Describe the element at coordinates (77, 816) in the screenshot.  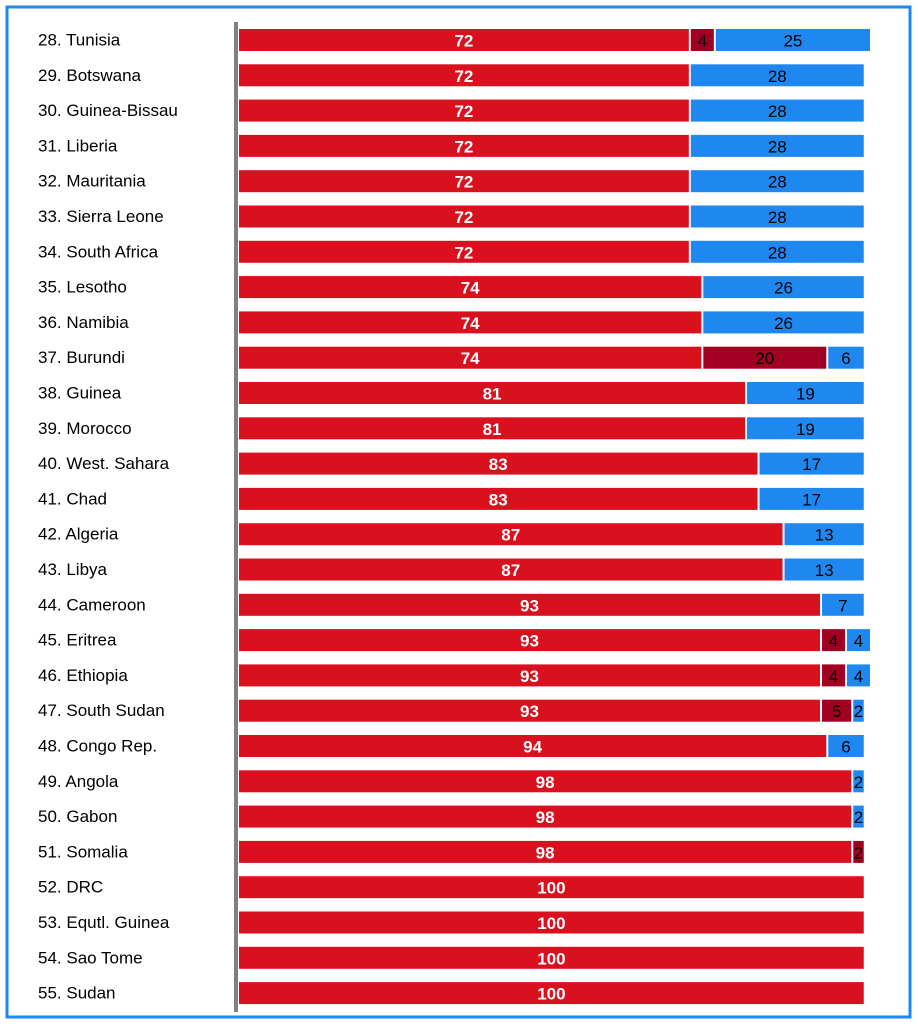
I see `category-label: 50. Gabon` at that location.